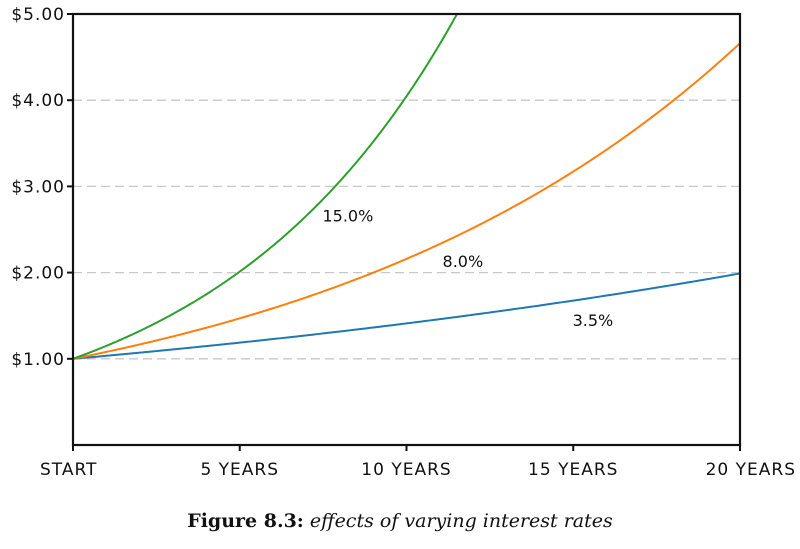 This screenshot has height=549, width=800. I want to click on caption-text: effects of varying interest rates, so click(461, 521).